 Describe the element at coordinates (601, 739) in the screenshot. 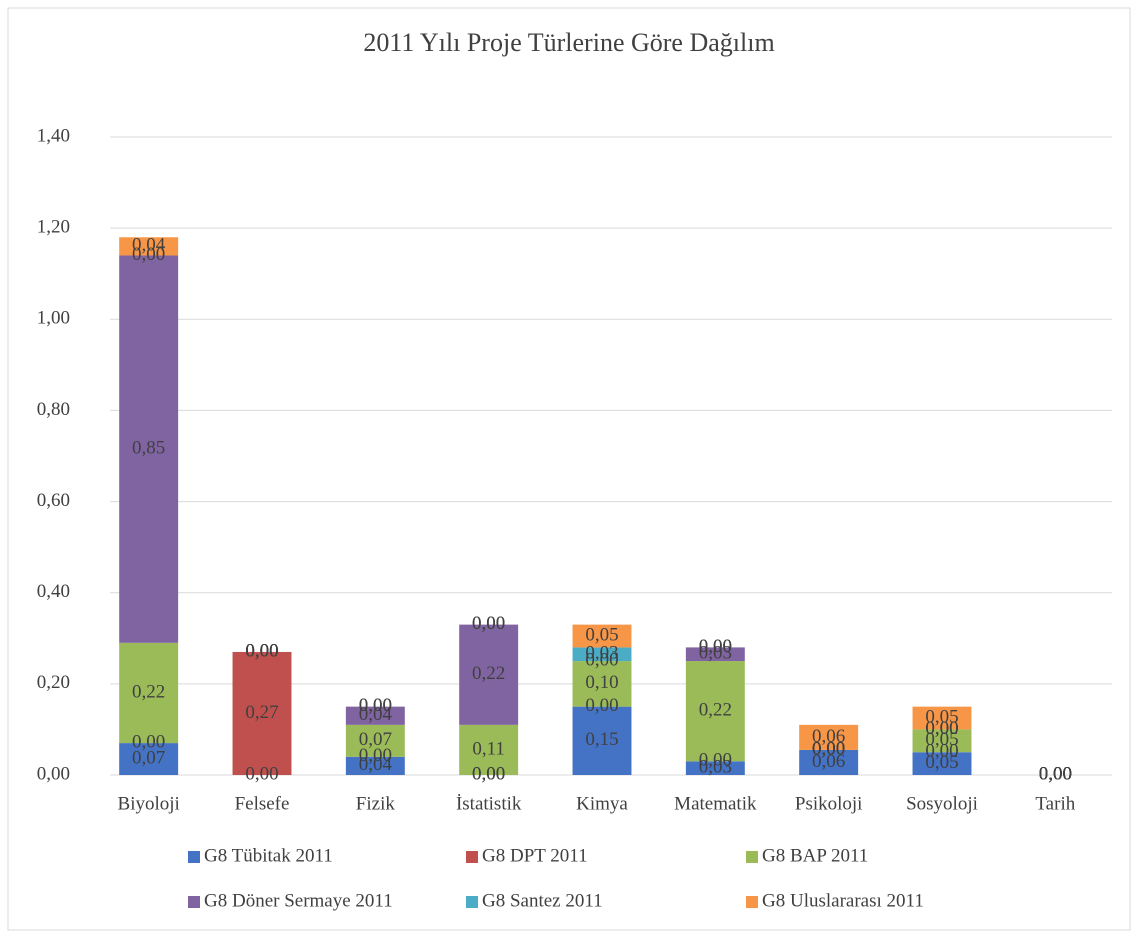

I see `data-label: 0,15` at that location.